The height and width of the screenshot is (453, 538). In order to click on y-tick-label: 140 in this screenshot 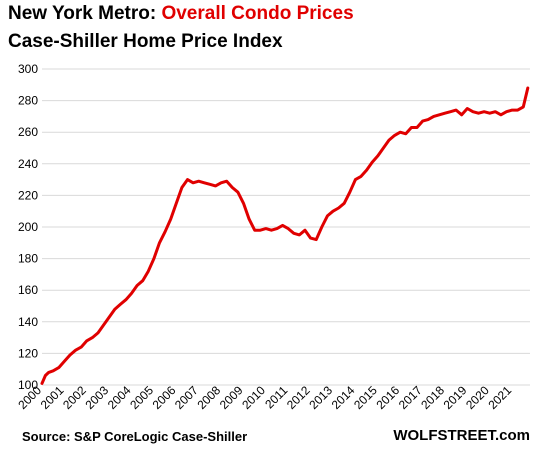, I will do `click(28, 322)`.